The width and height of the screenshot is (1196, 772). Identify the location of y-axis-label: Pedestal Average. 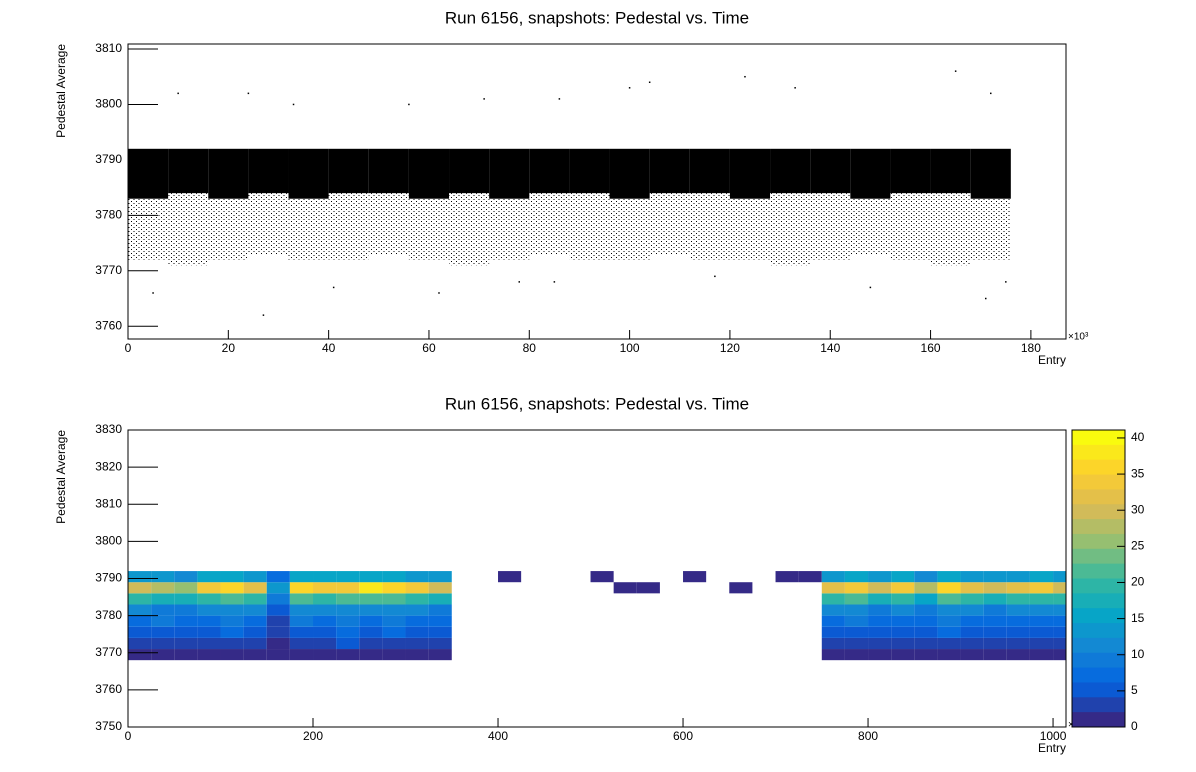
(61, 477).